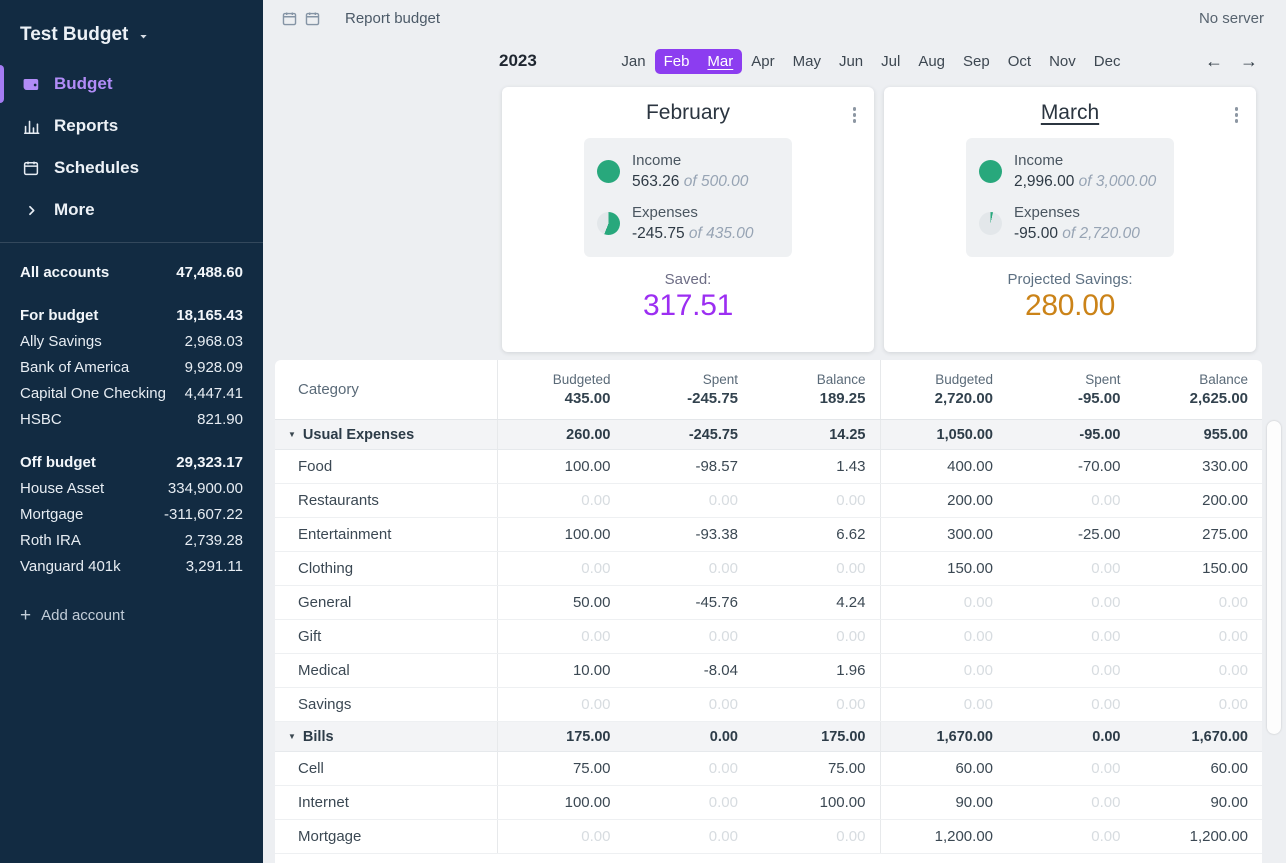  Describe the element at coordinates (943, 389) in the screenshot. I see `mar-budgeted-header: Budgeted 2,720.00` at that location.